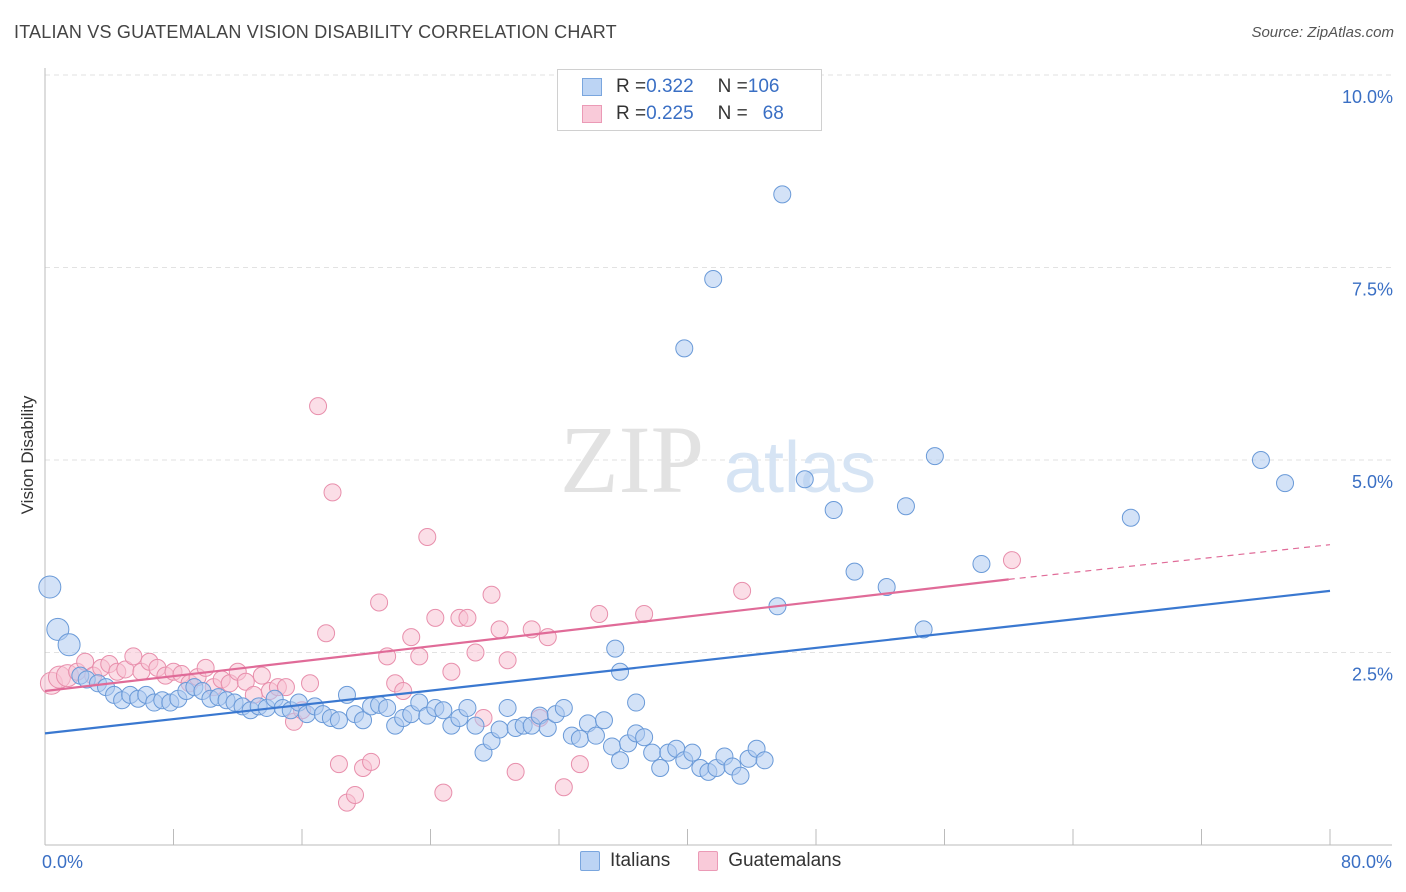  Describe the element at coordinates (526, 635) in the screenshot. I see `trend-line-guatemalans` at that location.